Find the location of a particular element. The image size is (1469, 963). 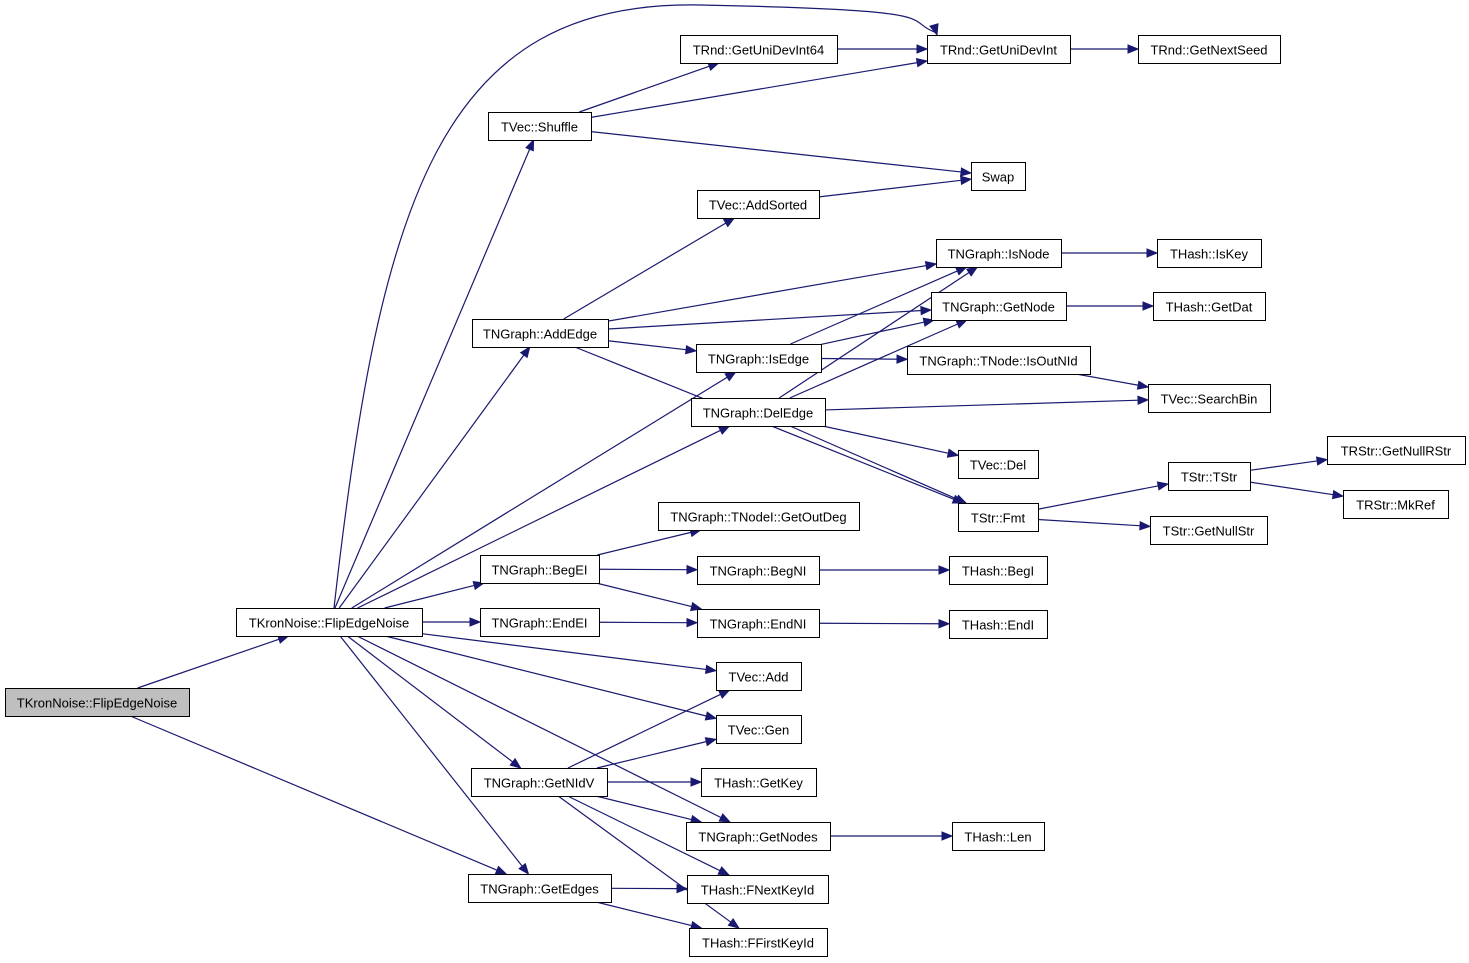

node-label: TRStr::MkRef is located at coordinates (1395, 505).